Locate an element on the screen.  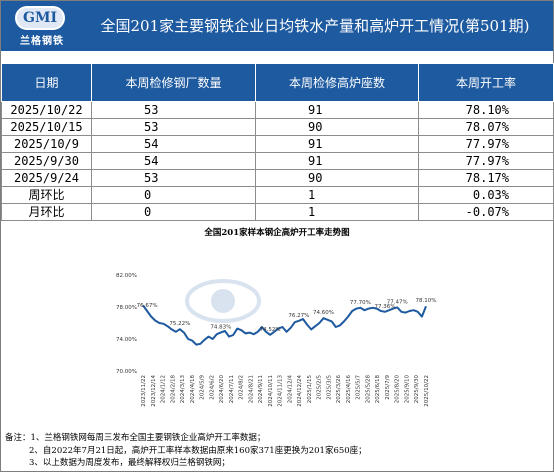
cell-date: 2025/9/30 is located at coordinates (46, 161).